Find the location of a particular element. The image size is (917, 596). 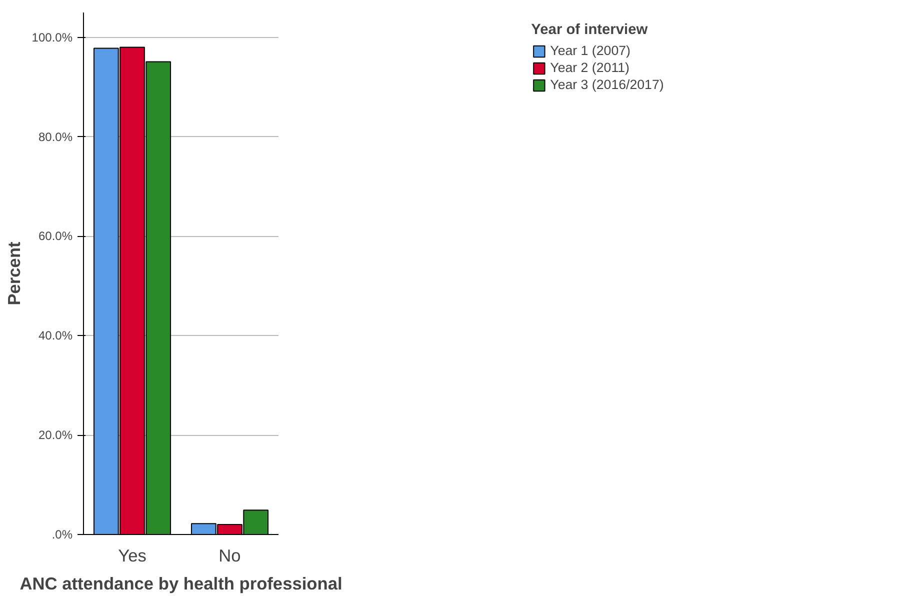

y-tick-label: 40.0% is located at coordinates (55, 335).